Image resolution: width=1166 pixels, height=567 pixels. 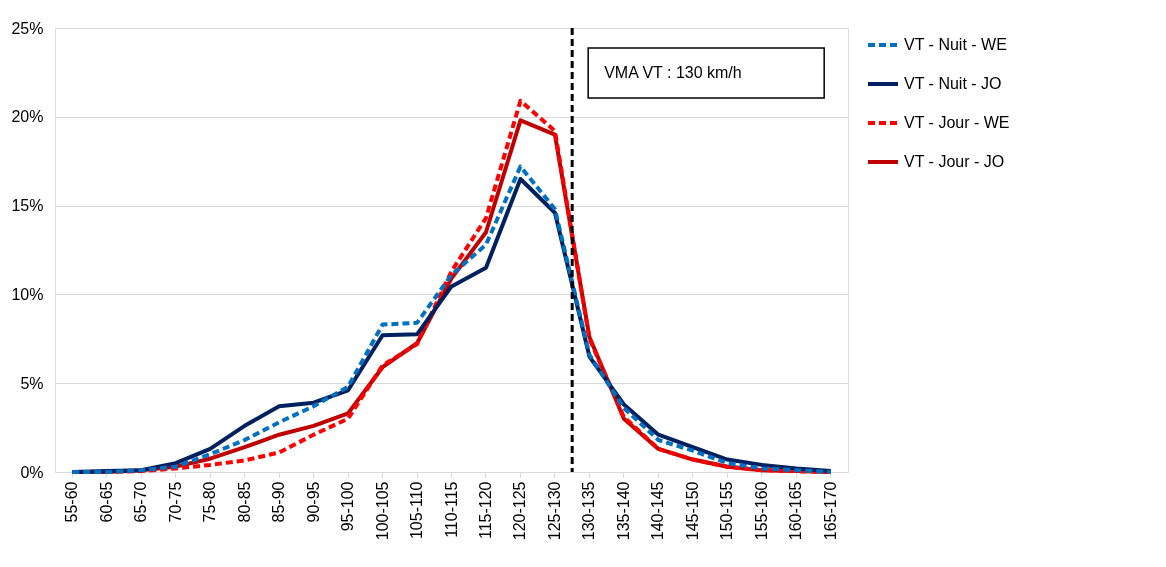 I want to click on x-tick-label: 130-135, so click(x=589, y=511).